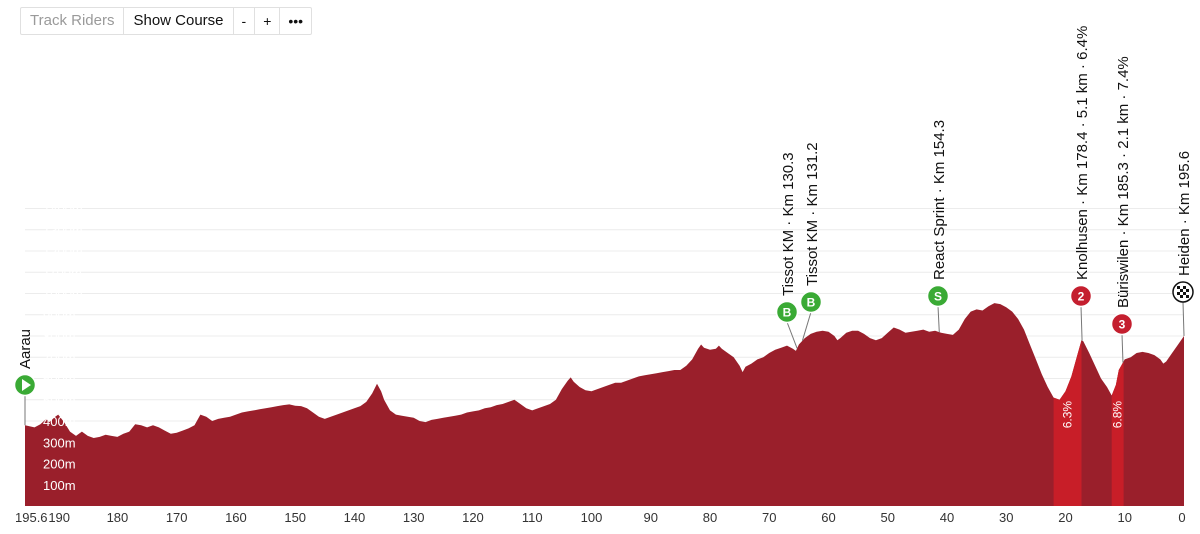 Image resolution: width=1200 pixels, height=534 pixels. I want to click on x-tick-label: 100, so click(592, 517).